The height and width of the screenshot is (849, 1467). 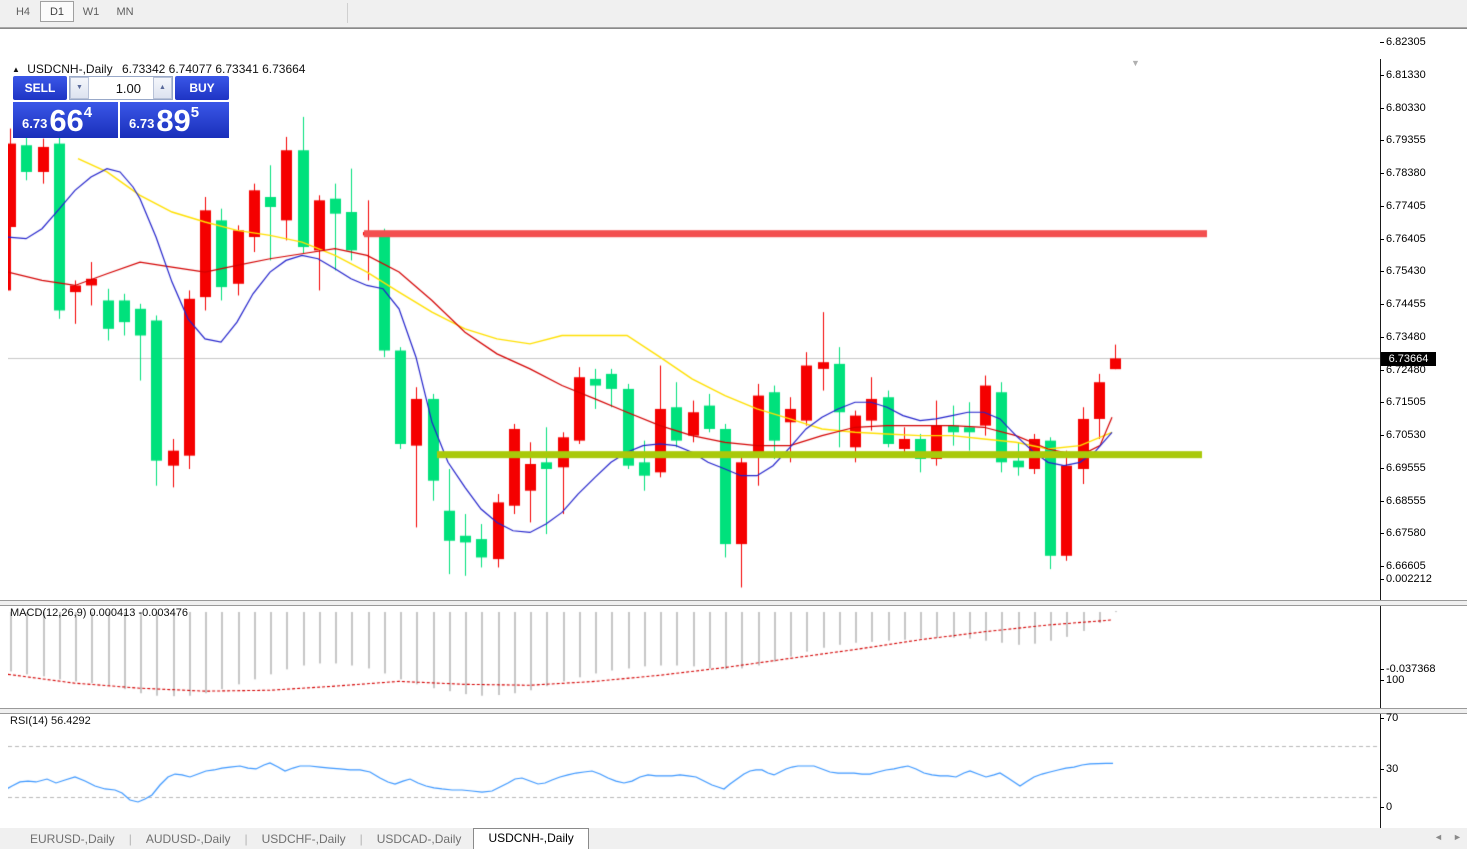 What do you see at coordinates (1406, 271) in the screenshot?
I see `price-axis-label: 6.75430` at bounding box center [1406, 271].